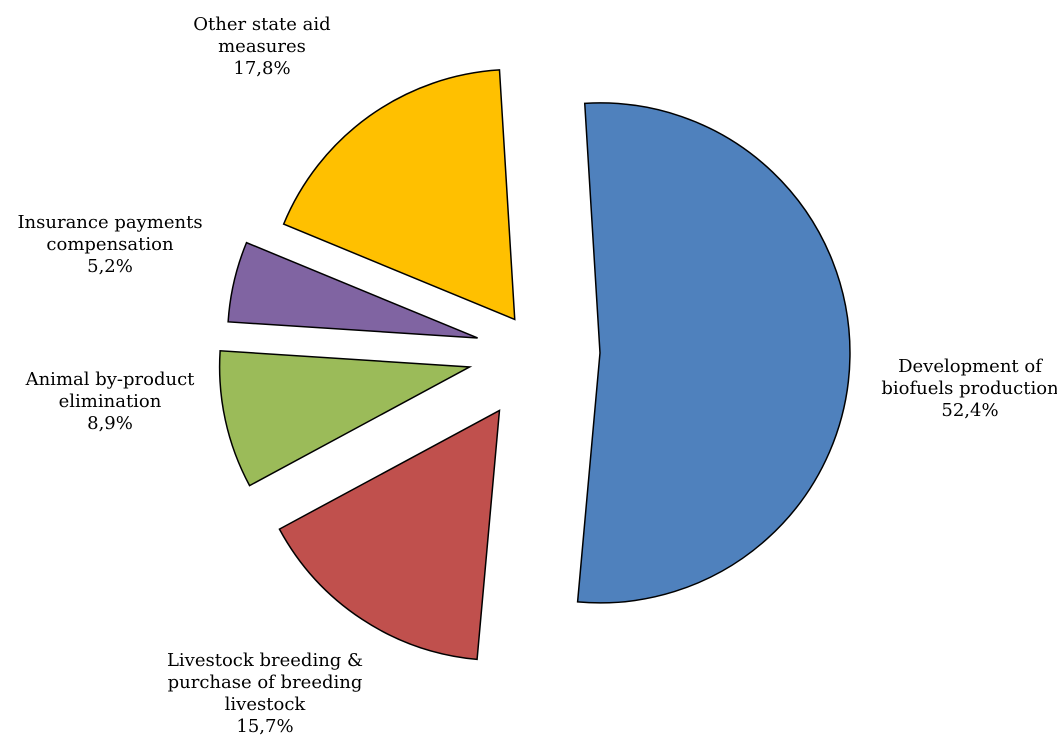 The image size is (1057, 740). I want to click on slice-name-label: Insurance payments, so click(109, 222).